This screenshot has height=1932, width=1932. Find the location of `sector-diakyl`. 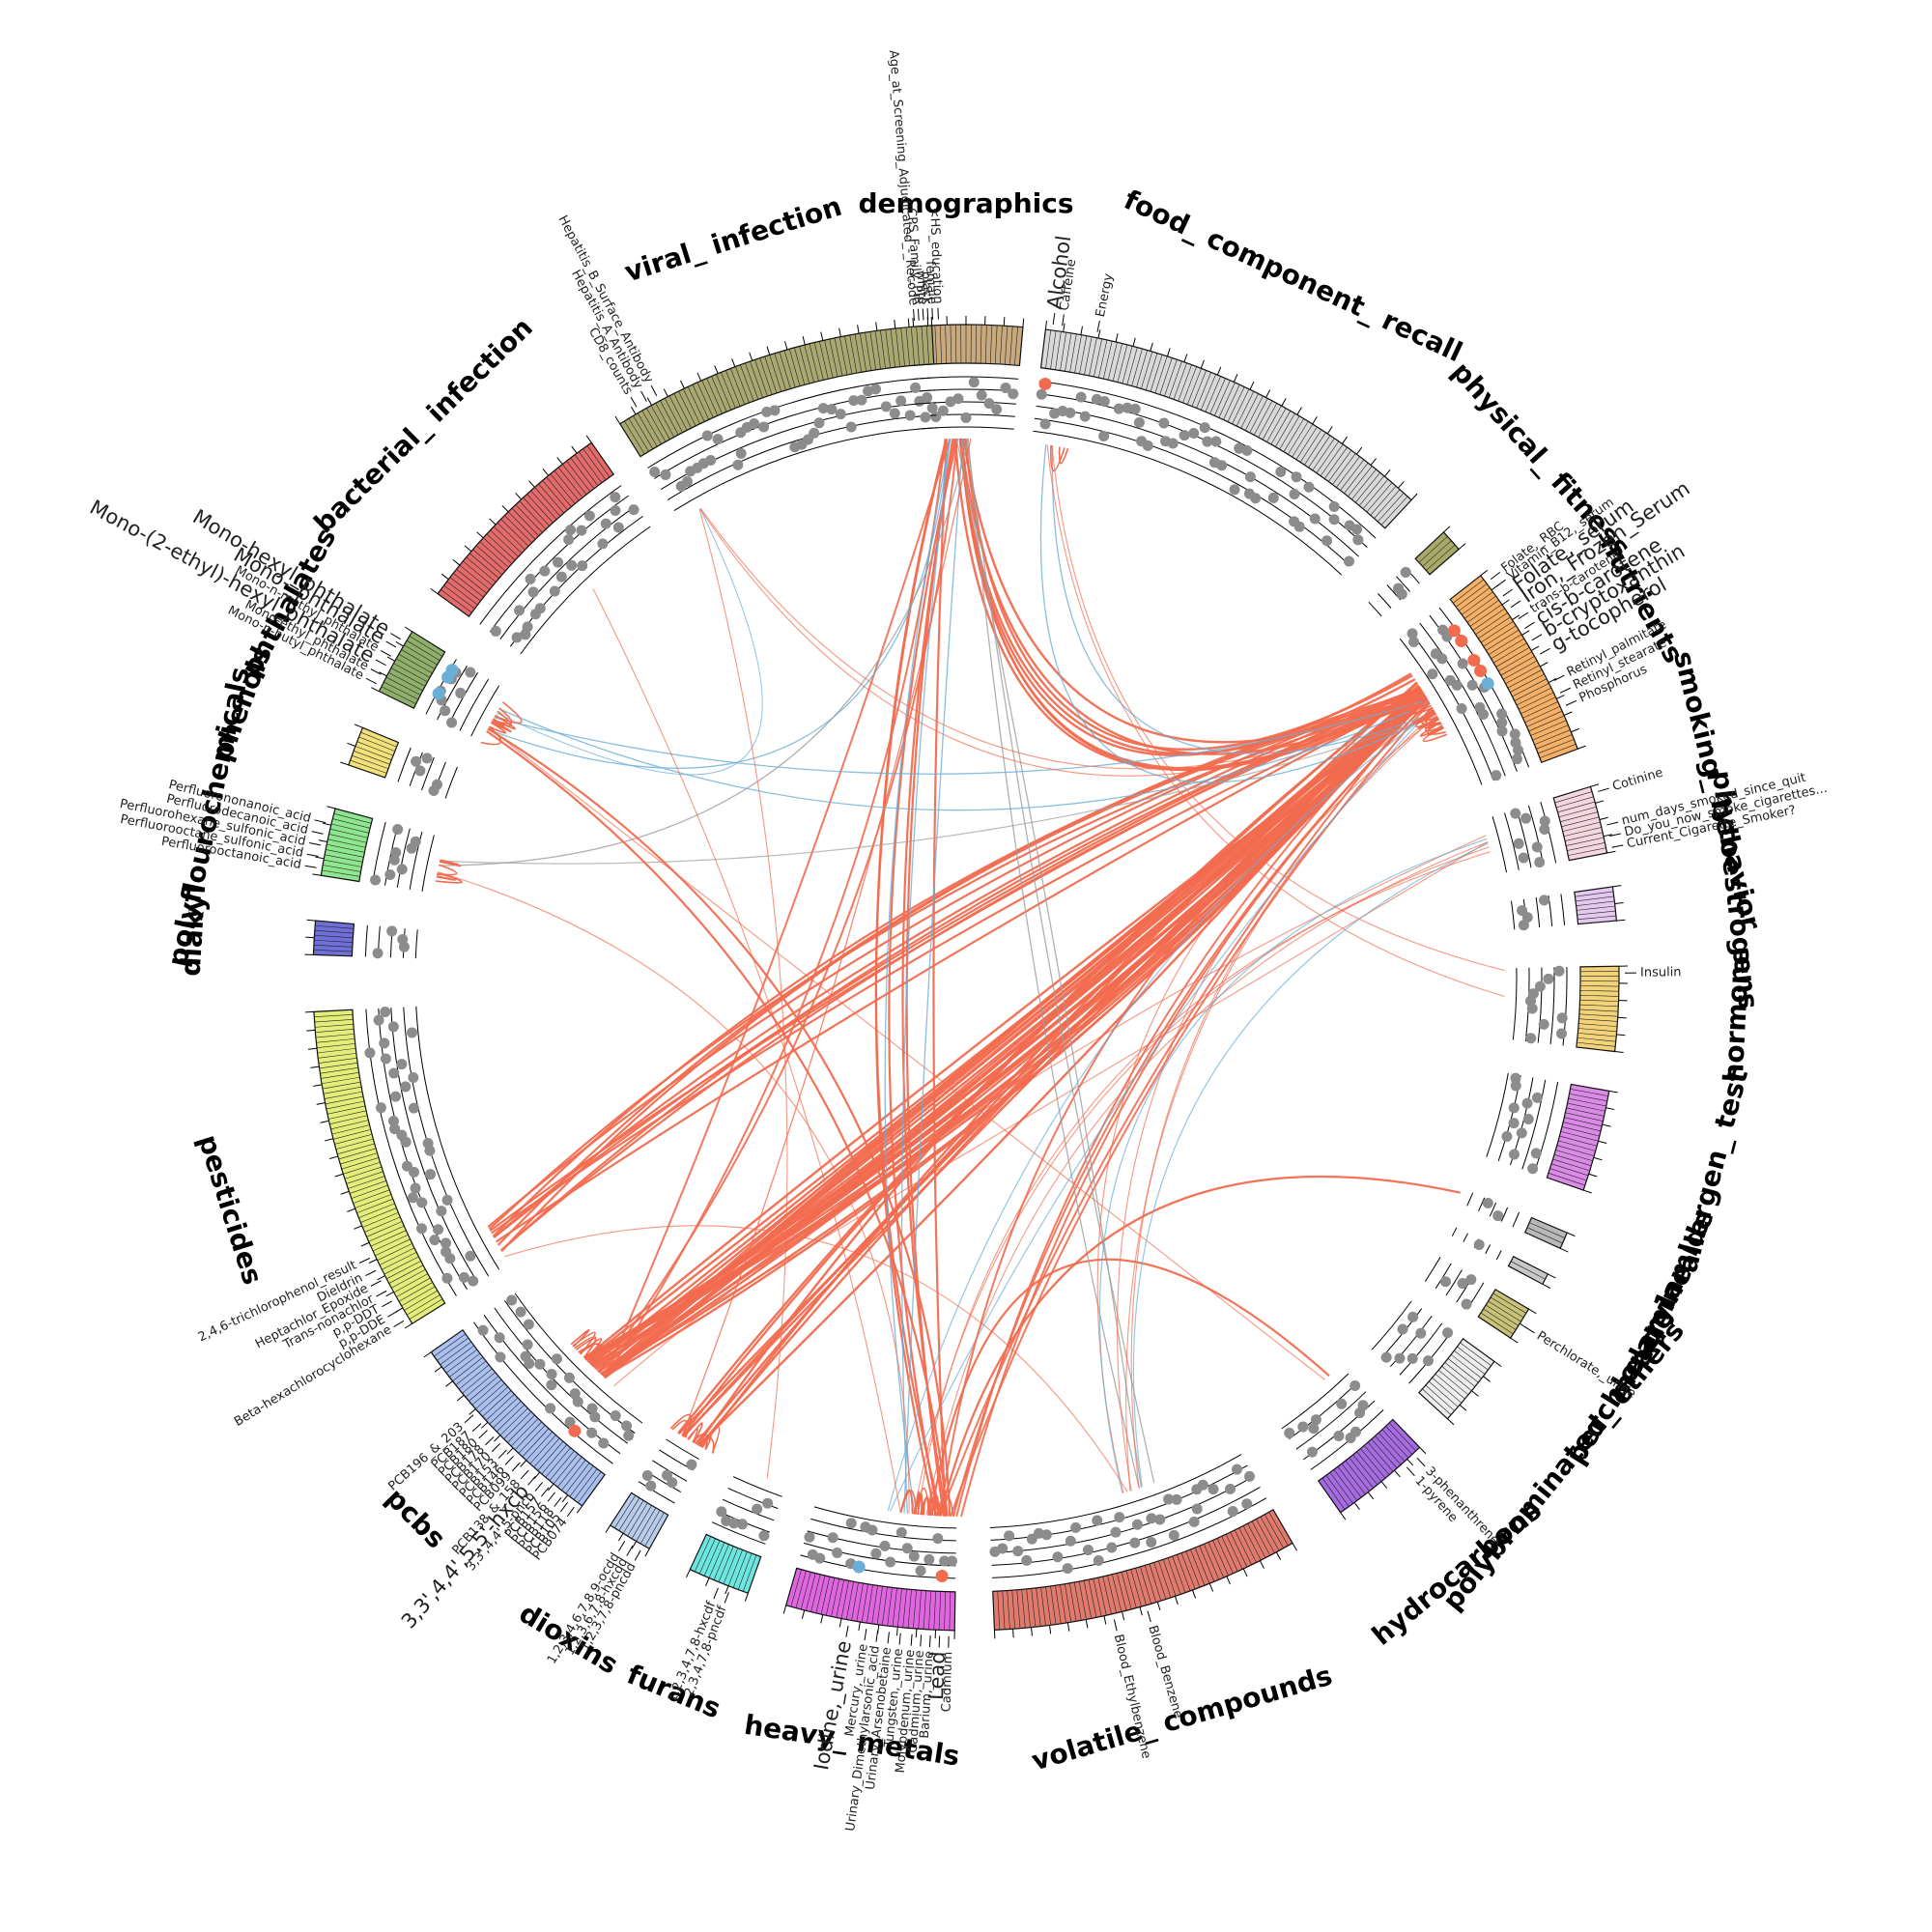

sector-diakyl is located at coordinates (361, 939).